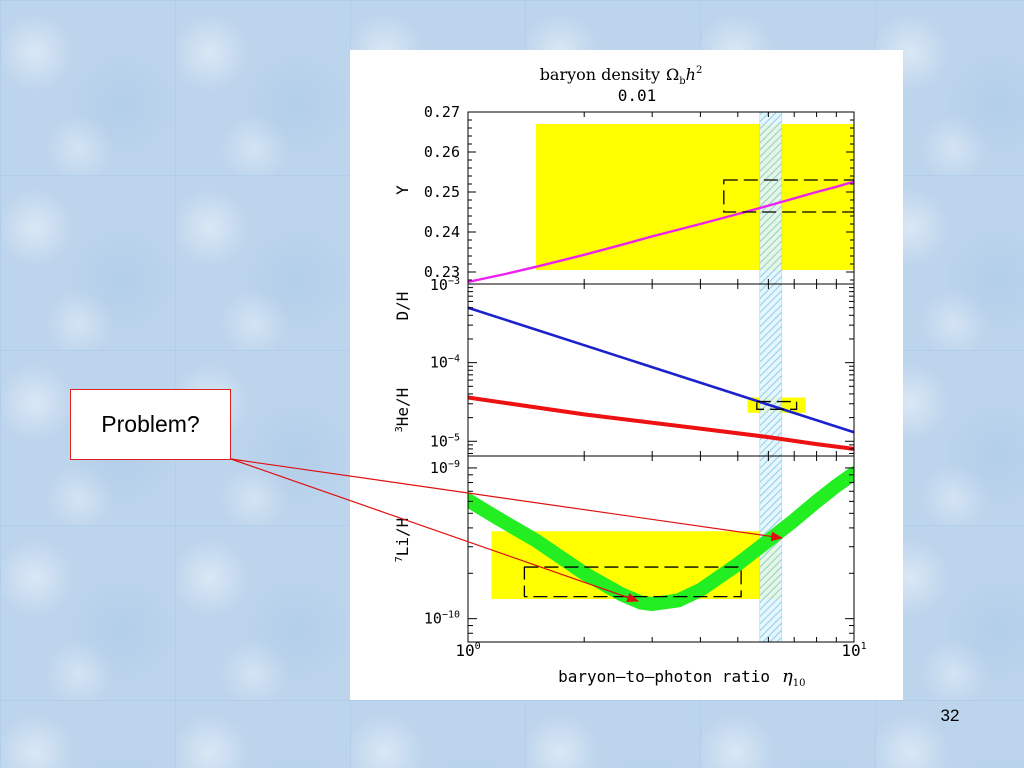 This screenshot has width=1024, height=768. What do you see at coordinates (853, 650) in the screenshot?
I see `x-tick-label: 10¹` at bounding box center [853, 650].